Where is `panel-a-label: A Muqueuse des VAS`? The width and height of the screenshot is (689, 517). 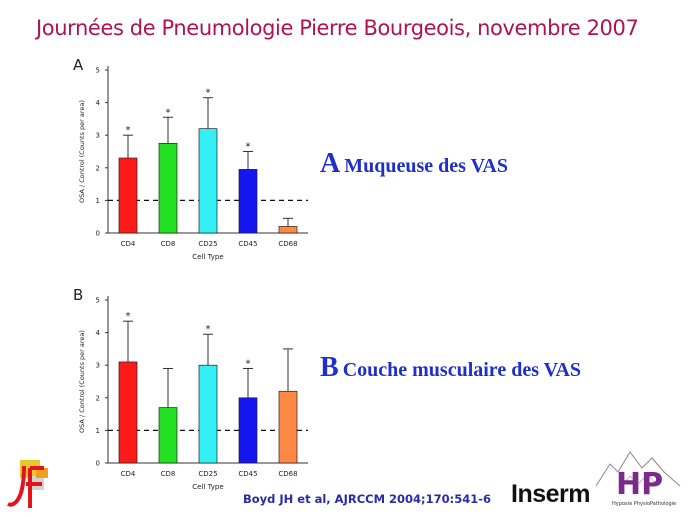
panel-a-label: A Muqueuse des VAS is located at coordinates (414, 164).